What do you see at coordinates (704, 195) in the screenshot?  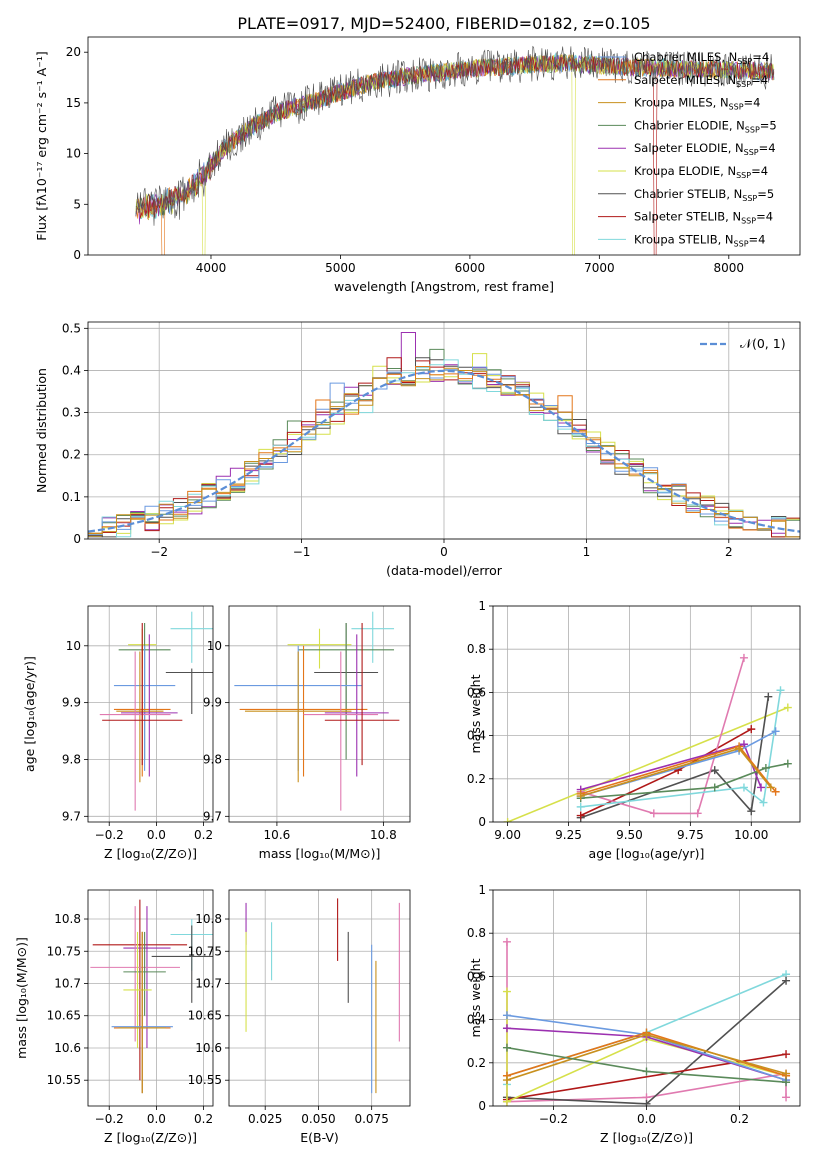 I see `legend-entry: Chabrier STELIB, NSSP=5` at bounding box center [704, 195].